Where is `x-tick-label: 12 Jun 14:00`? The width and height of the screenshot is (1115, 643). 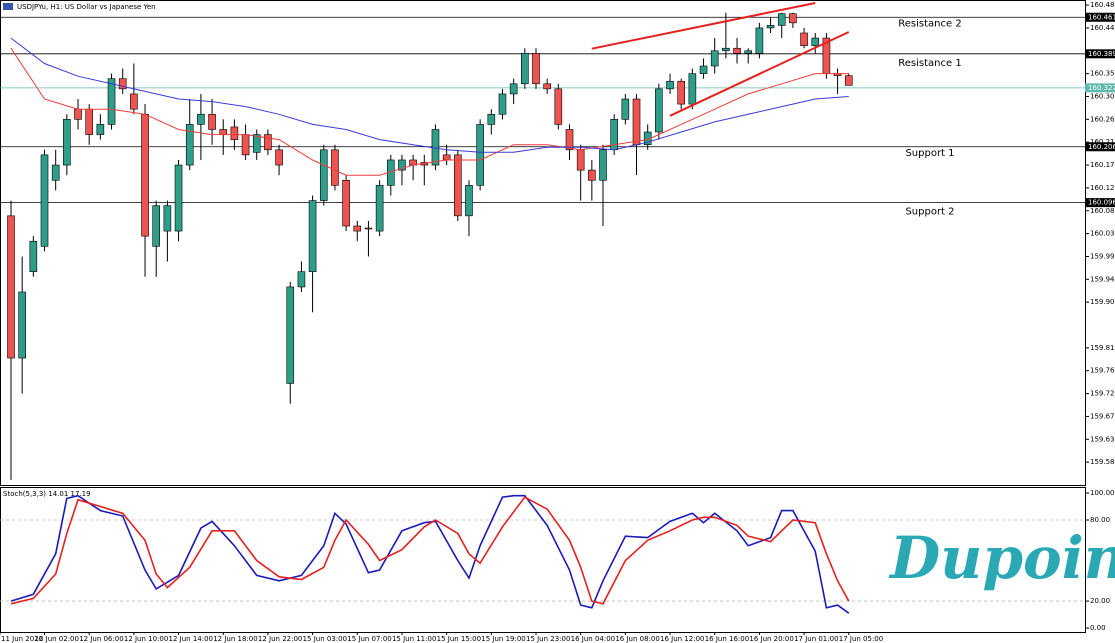 x-tick-label: 12 Jun 14:00 is located at coordinates (191, 639).